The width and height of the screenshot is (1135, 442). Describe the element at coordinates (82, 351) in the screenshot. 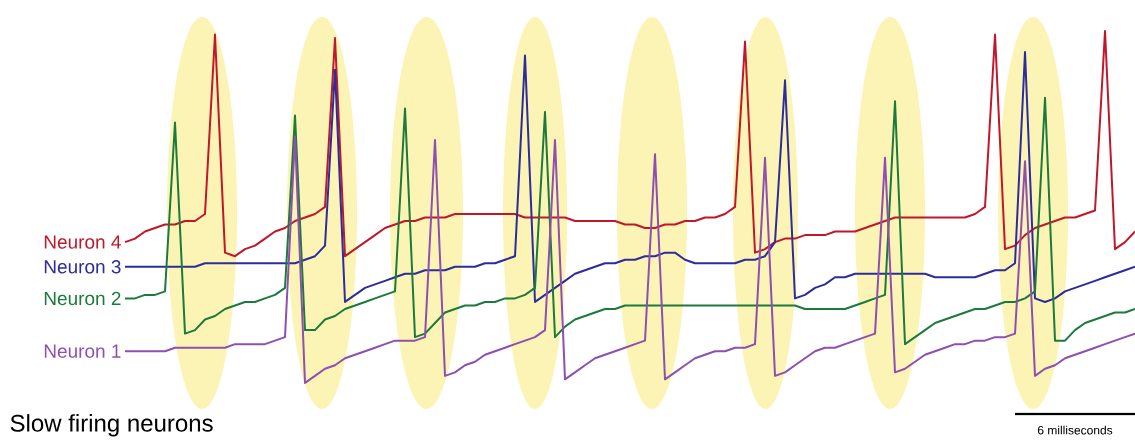

I see `series-label: Neuron 1` at that location.